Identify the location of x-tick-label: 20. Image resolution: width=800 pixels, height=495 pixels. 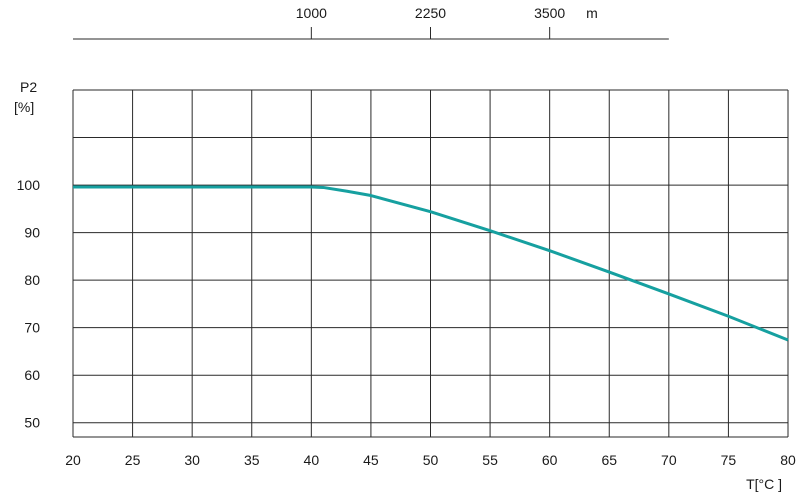
(73, 460).